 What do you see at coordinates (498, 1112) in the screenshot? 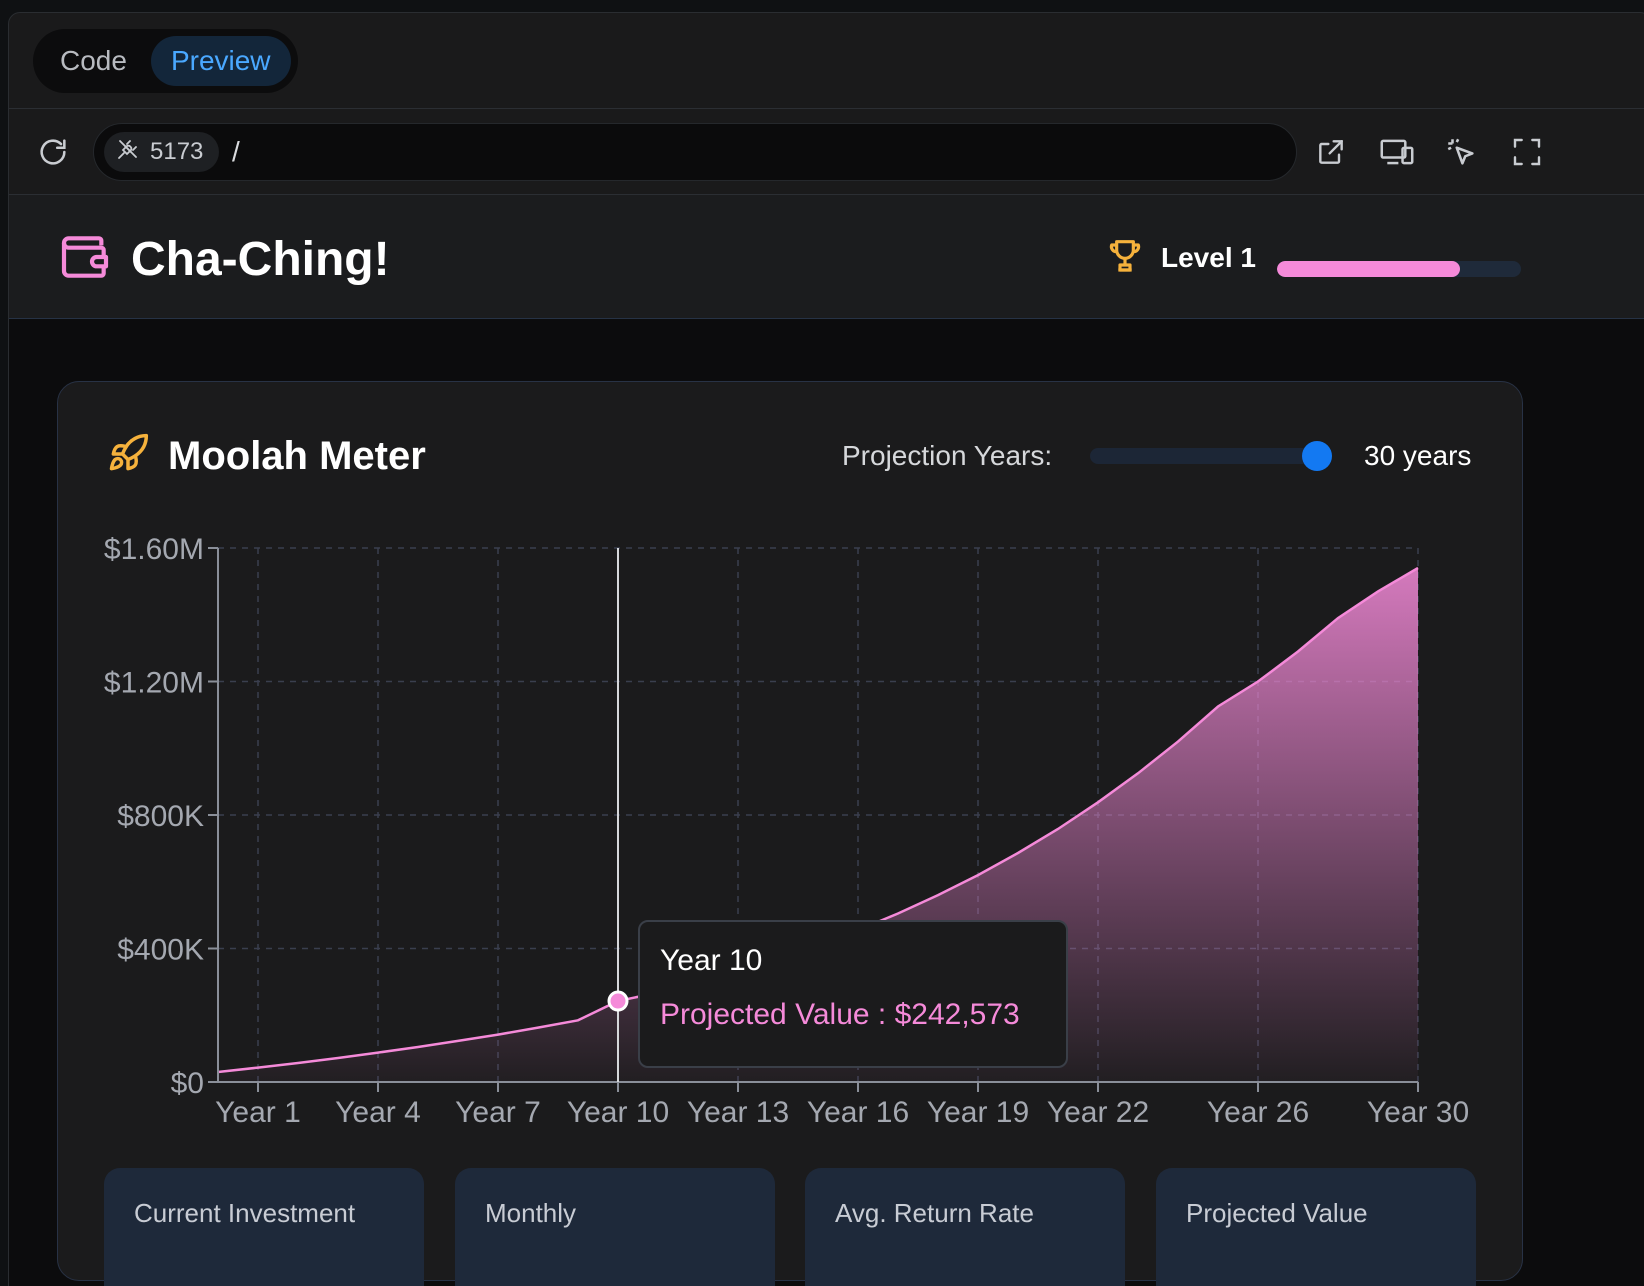
I see `x-tick-label: Year 7` at bounding box center [498, 1112].